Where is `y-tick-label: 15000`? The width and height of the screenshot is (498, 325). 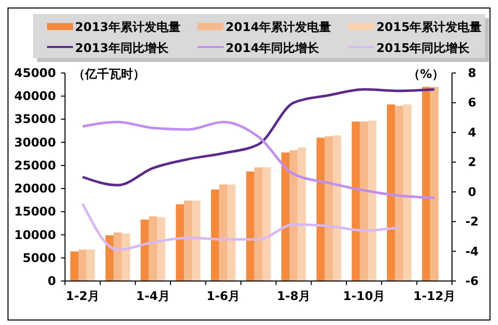
y-tick-label: 15000 is located at coordinates (35, 211).